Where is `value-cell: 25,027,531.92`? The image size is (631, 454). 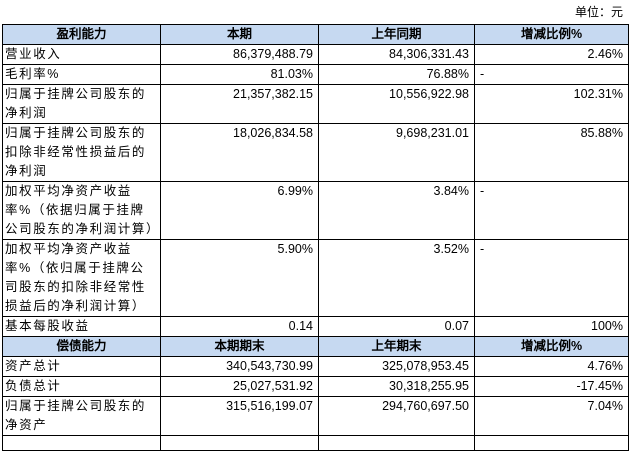 value-cell: 25,027,531.92 is located at coordinates (239, 386).